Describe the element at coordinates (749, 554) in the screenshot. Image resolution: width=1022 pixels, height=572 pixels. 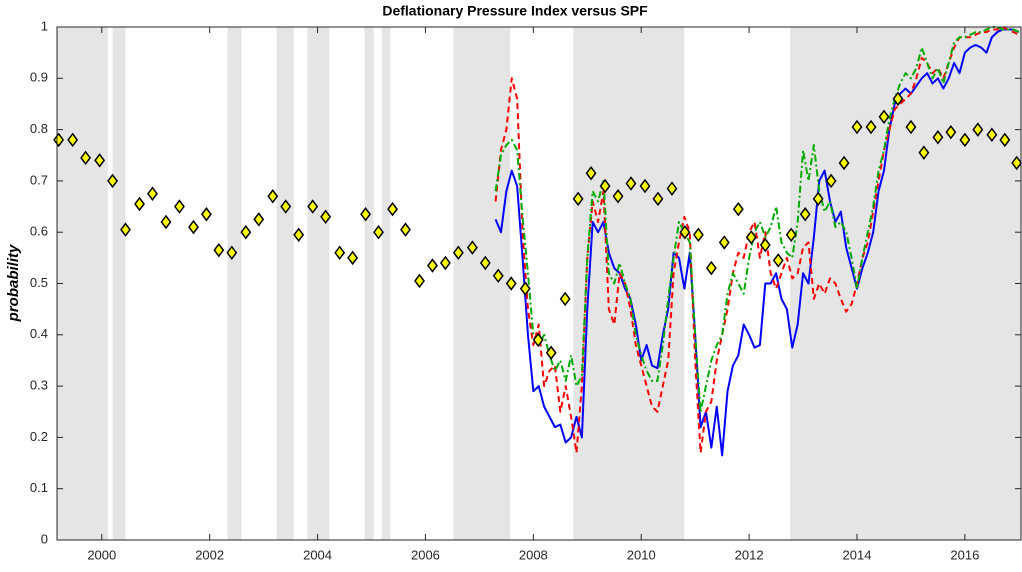
I see `x-tick-label: 2012` at that location.